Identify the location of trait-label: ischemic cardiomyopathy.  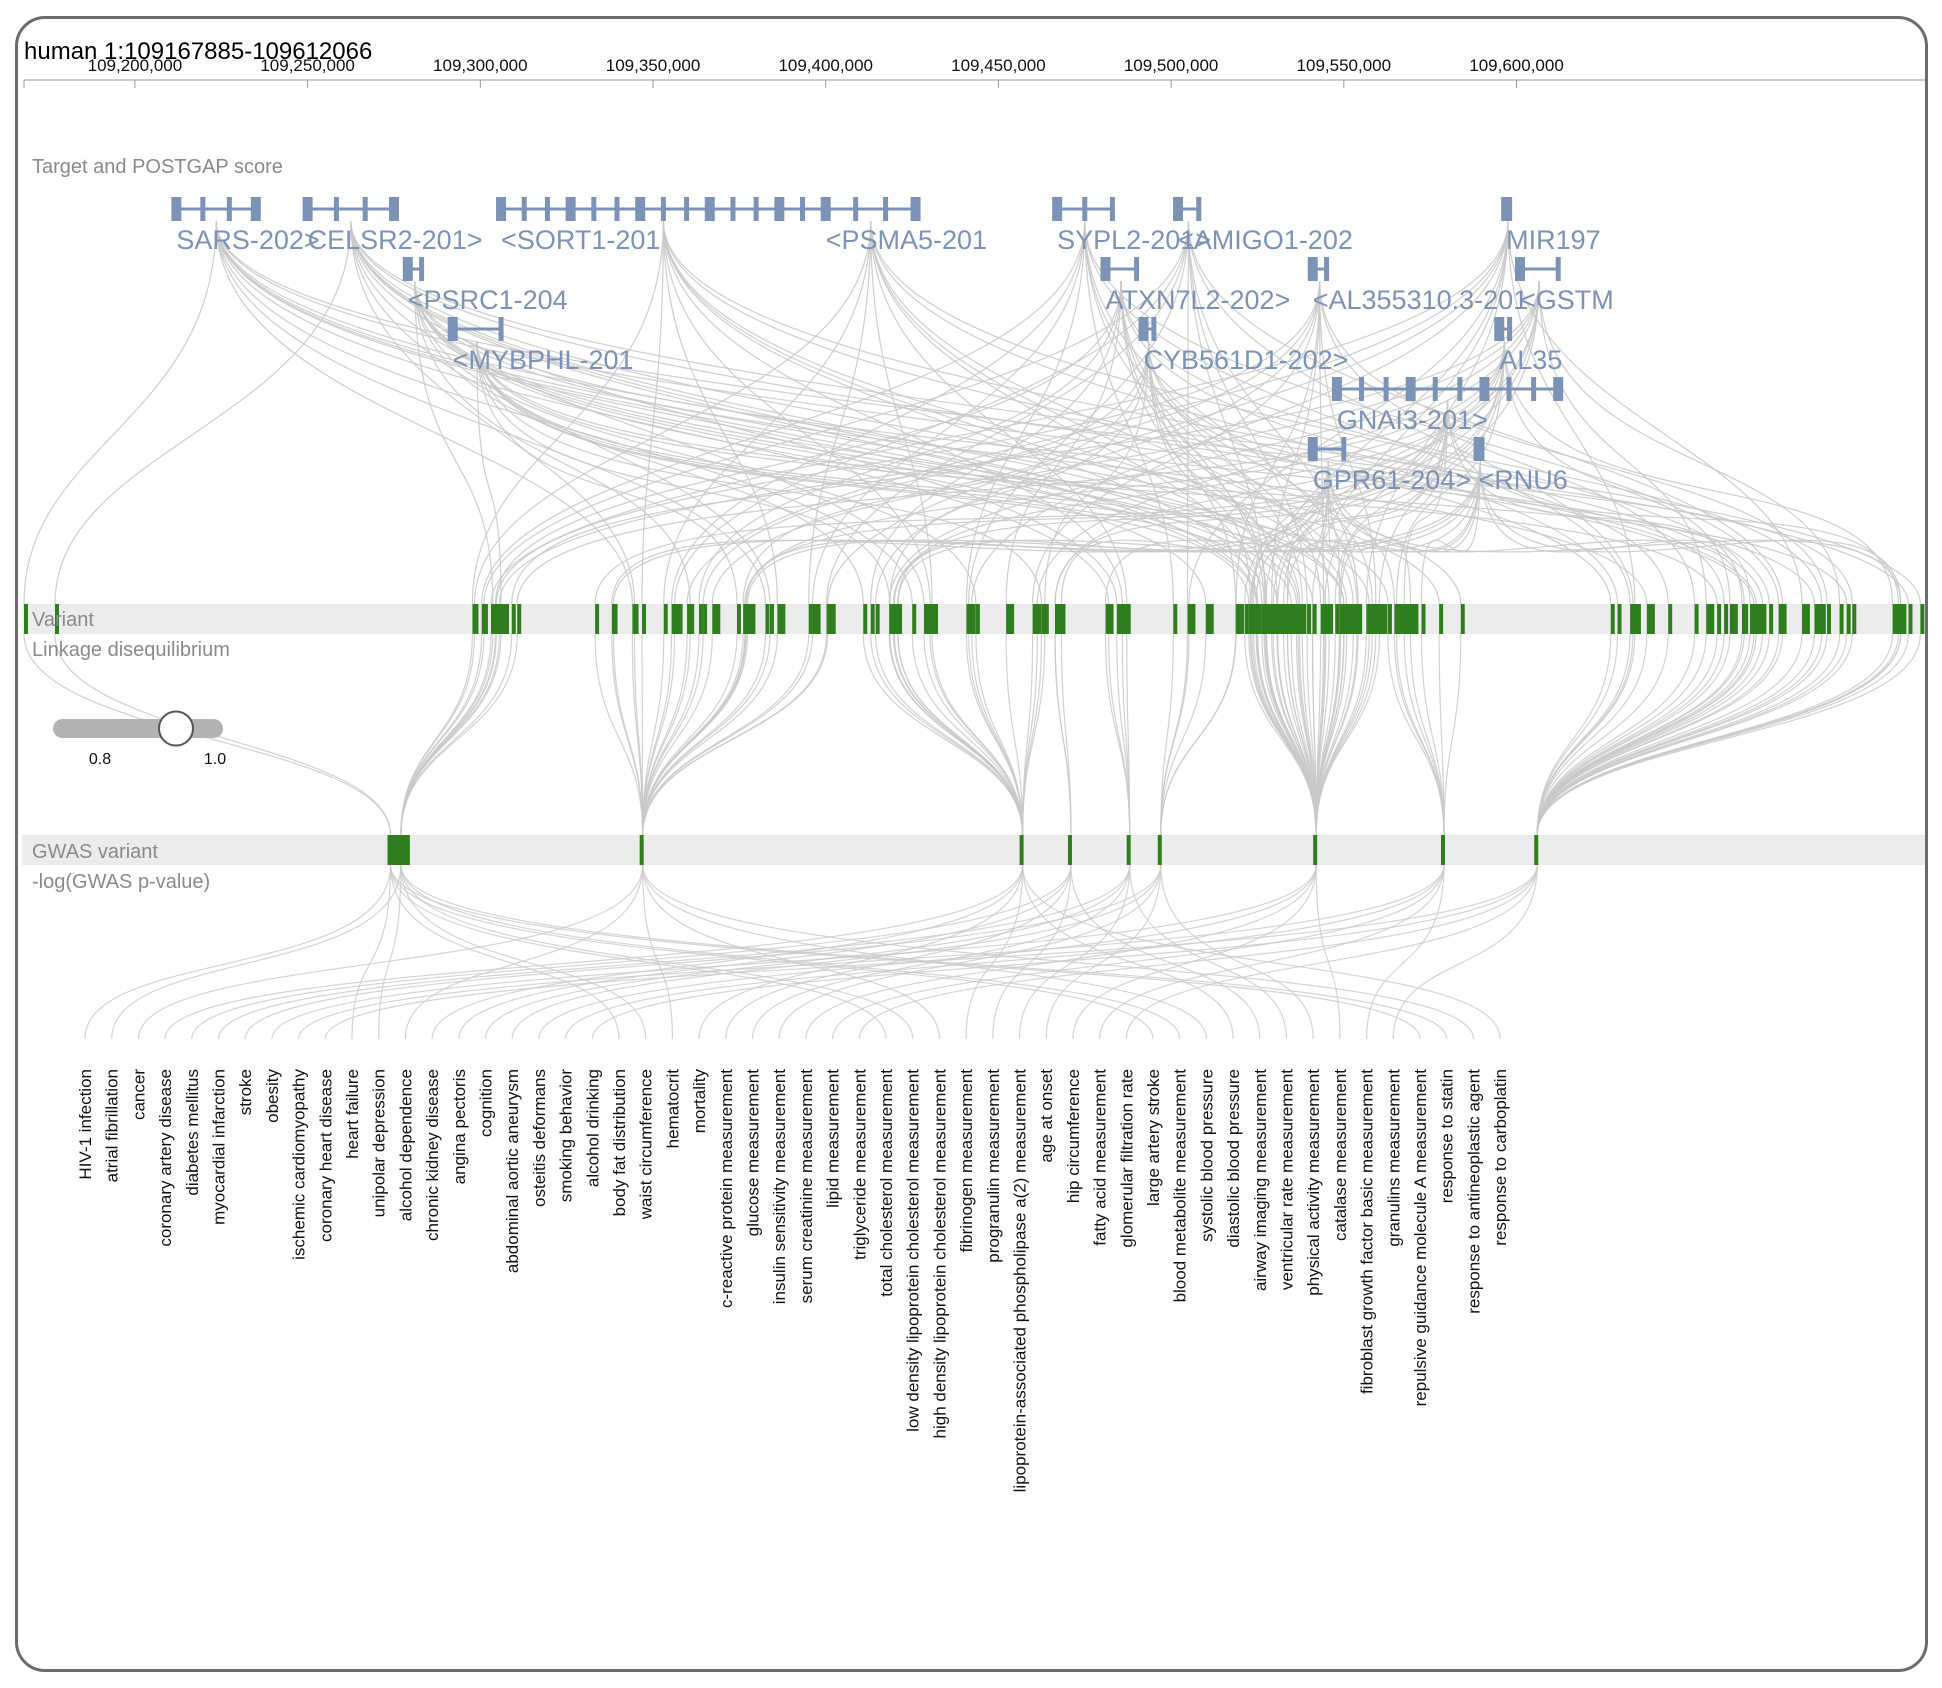
(299, 1164).